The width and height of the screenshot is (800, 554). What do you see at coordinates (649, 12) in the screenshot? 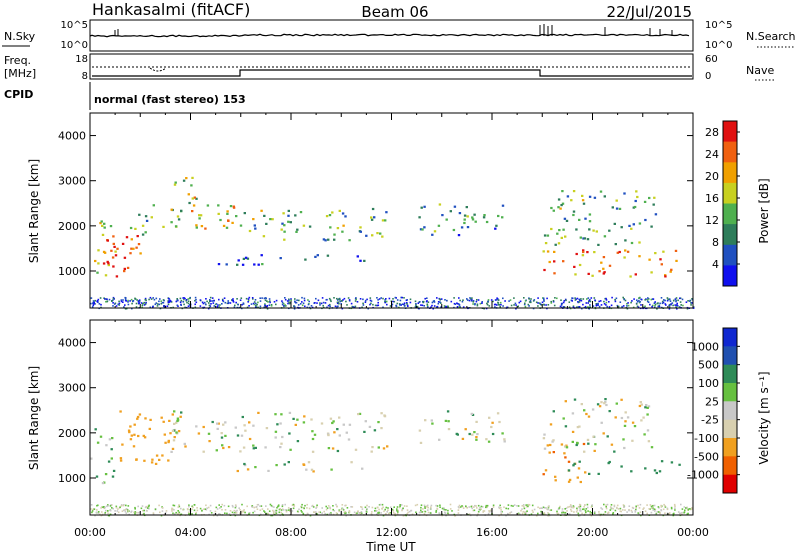
I see `date-title: 22/Jul/2015` at bounding box center [649, 12].